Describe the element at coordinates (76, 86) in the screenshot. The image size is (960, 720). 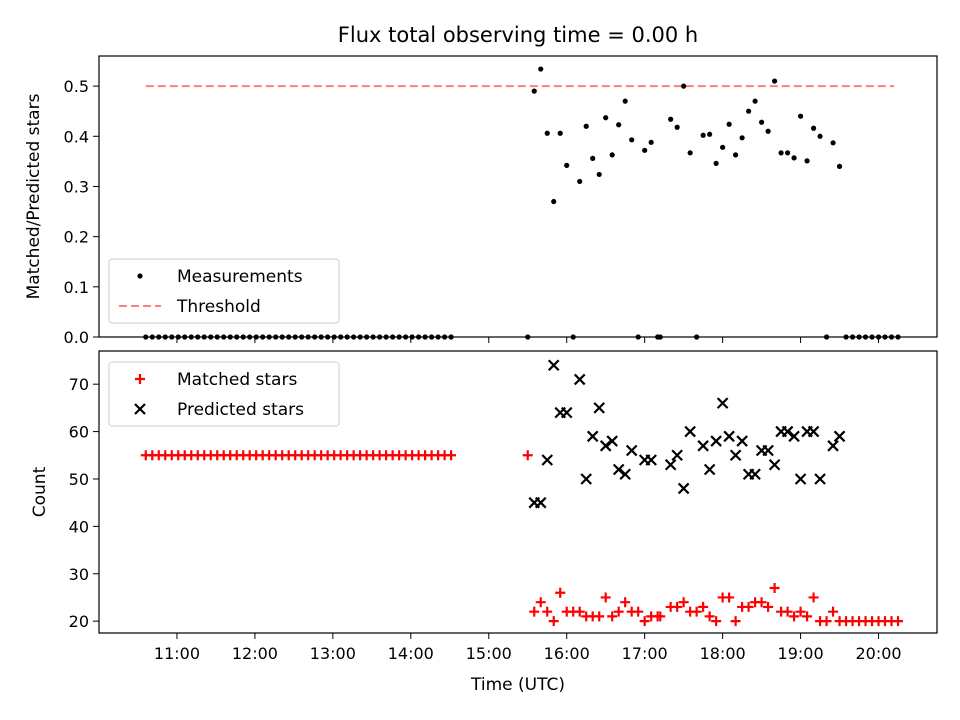
I see `top-y-tick-label: 0.5` at that location.